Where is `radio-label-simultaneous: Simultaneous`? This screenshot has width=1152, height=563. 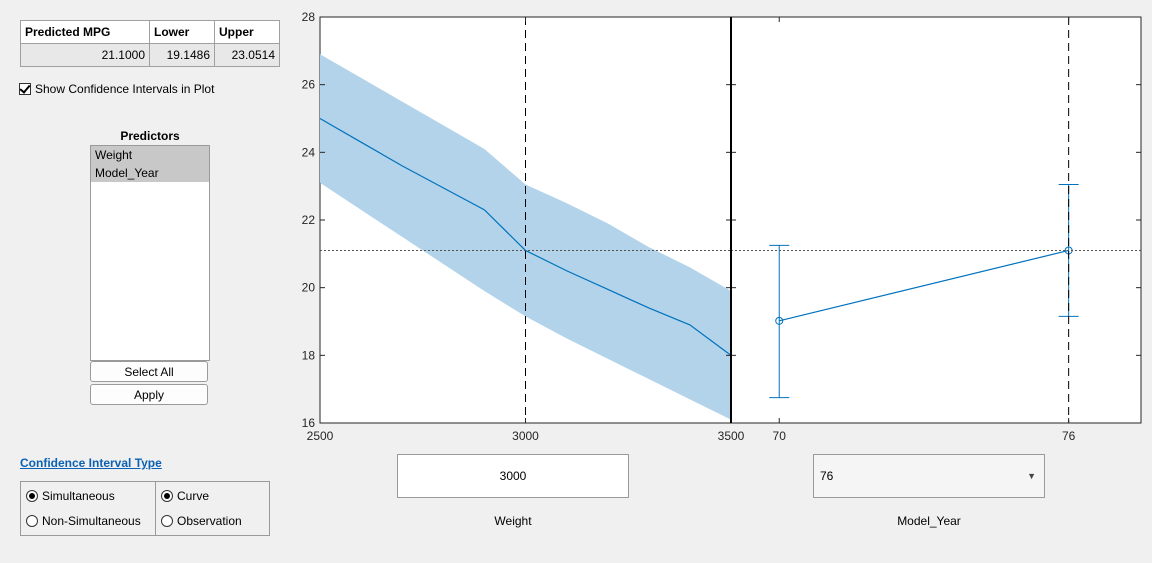
radio-label-simultaneous: Simultaneous is located at coordinates (78, 496).